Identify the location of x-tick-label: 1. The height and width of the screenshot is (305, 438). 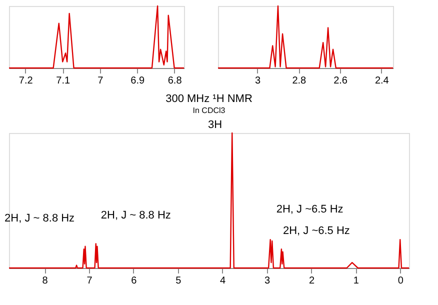
(356, 281).